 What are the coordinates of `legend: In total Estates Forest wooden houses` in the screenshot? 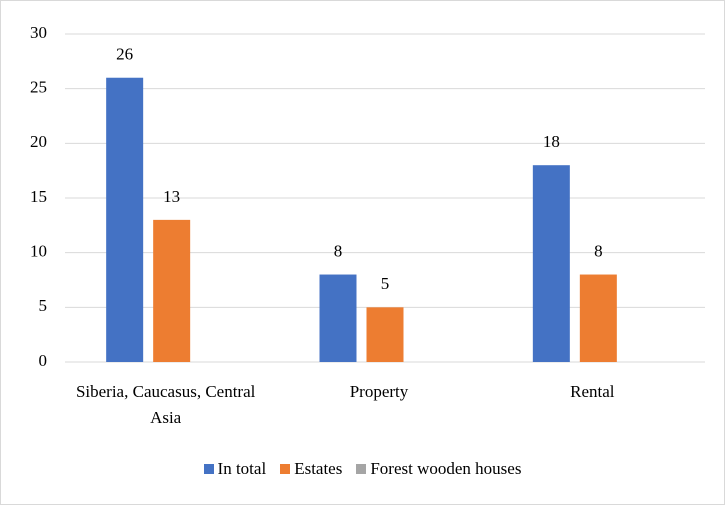 It's located at (362, 469).